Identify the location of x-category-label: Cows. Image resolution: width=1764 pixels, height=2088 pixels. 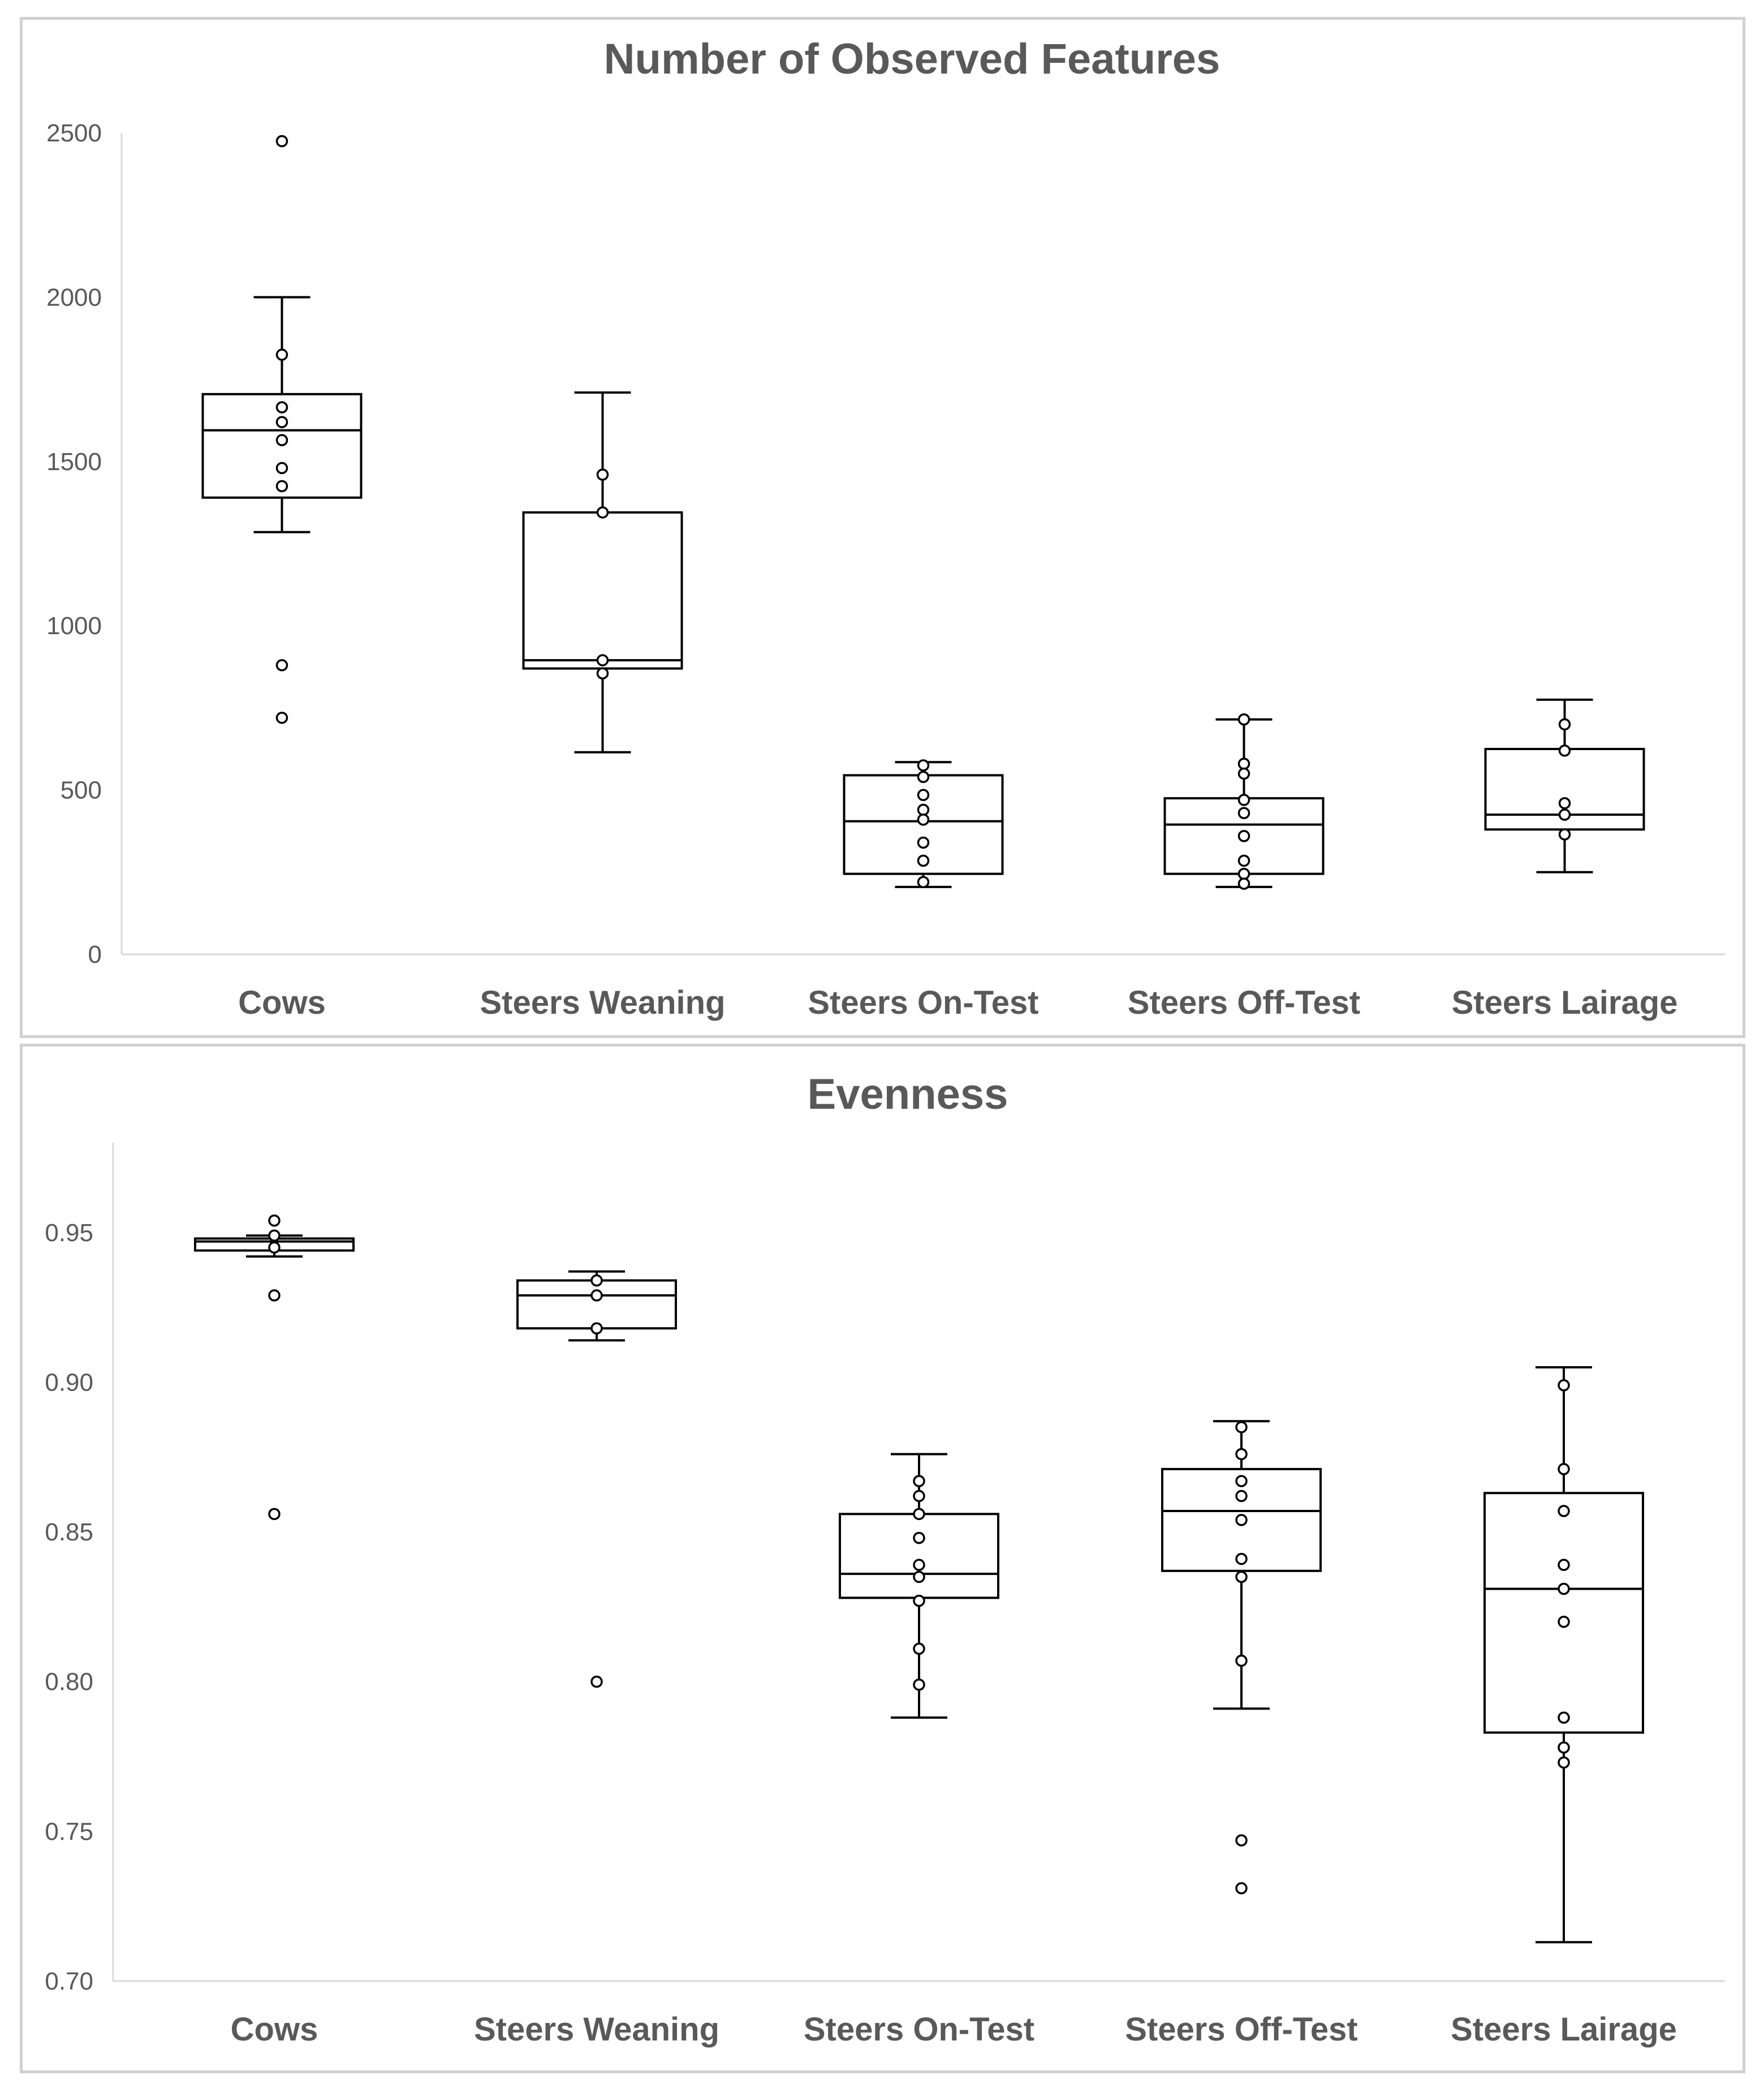
(282, 1002).